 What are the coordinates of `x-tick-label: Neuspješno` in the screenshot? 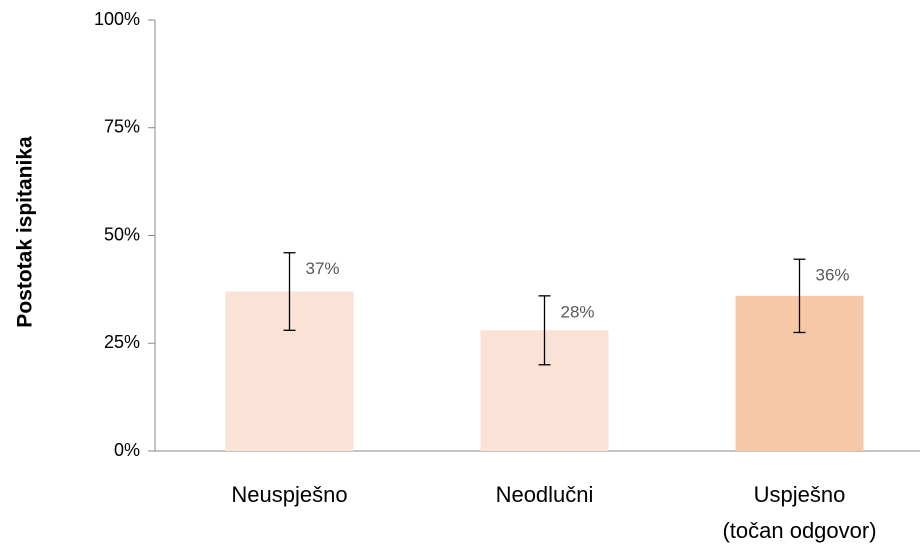 It's located at (289, 494).